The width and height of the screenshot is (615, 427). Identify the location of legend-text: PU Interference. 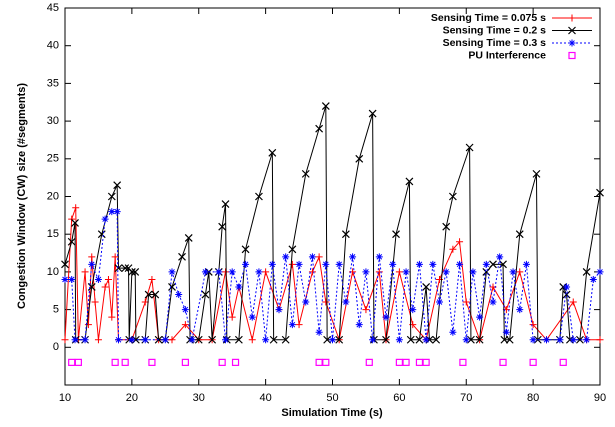
(507, 55).